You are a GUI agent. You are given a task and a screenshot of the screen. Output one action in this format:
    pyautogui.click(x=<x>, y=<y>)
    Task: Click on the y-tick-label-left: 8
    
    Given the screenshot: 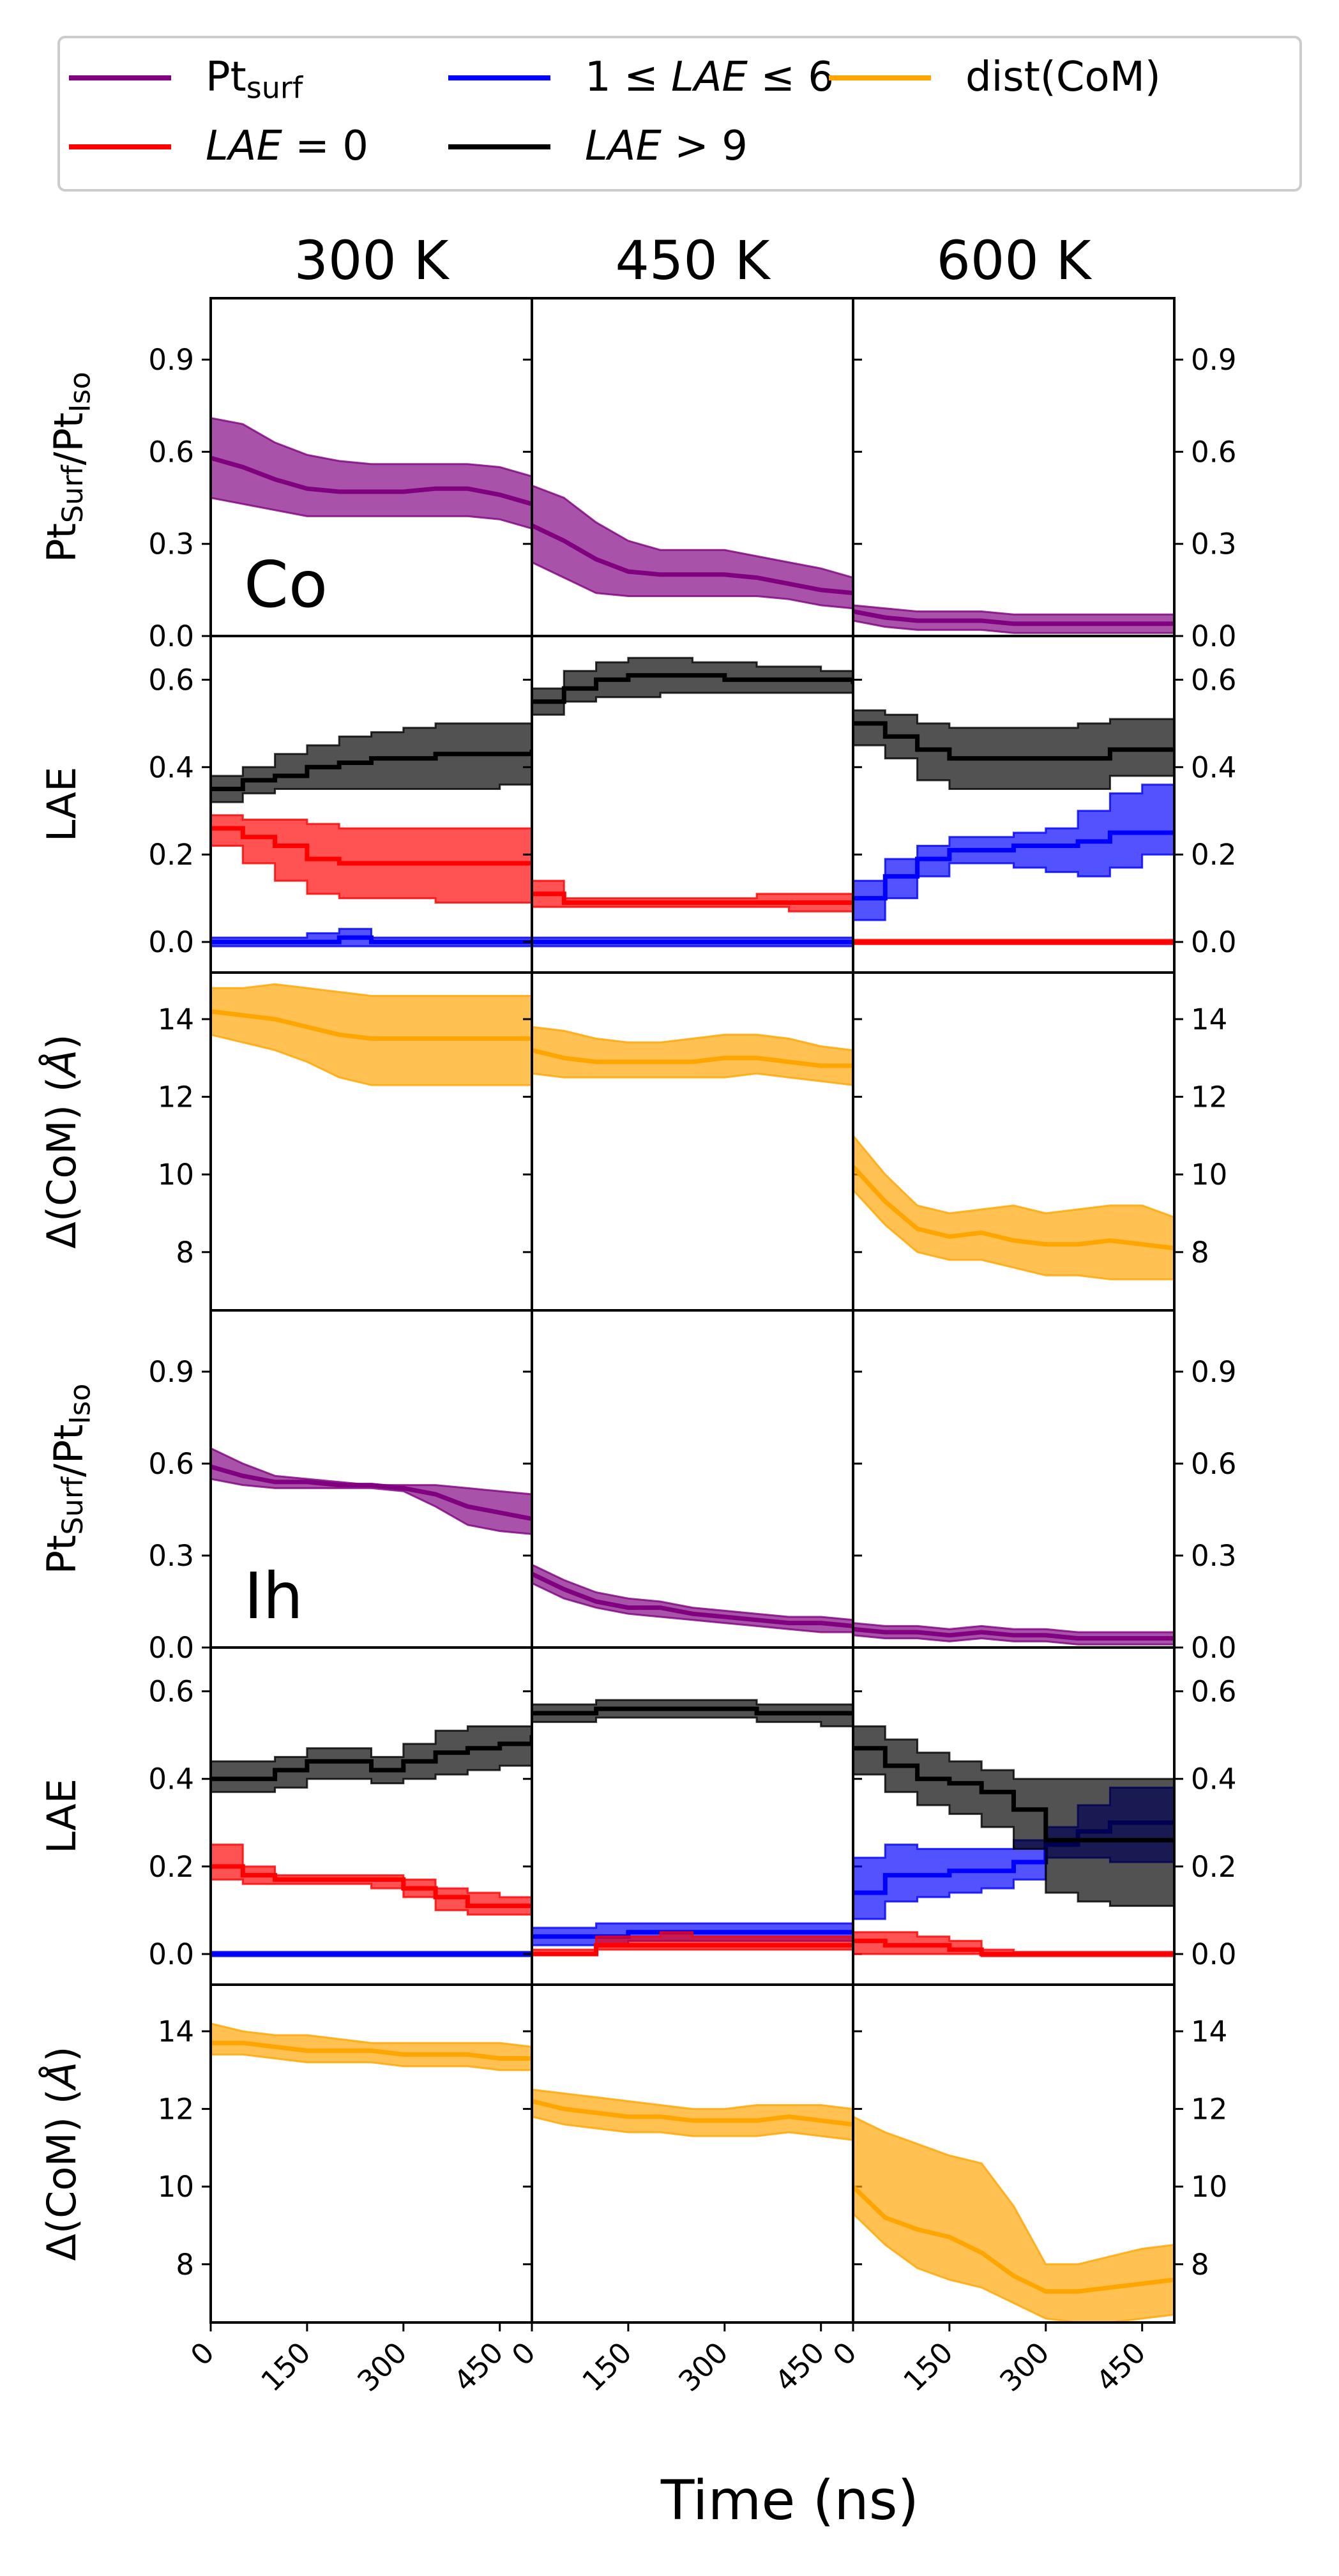 What is the action you would take?
    pyautogui.click(x=185, y=1253)
    